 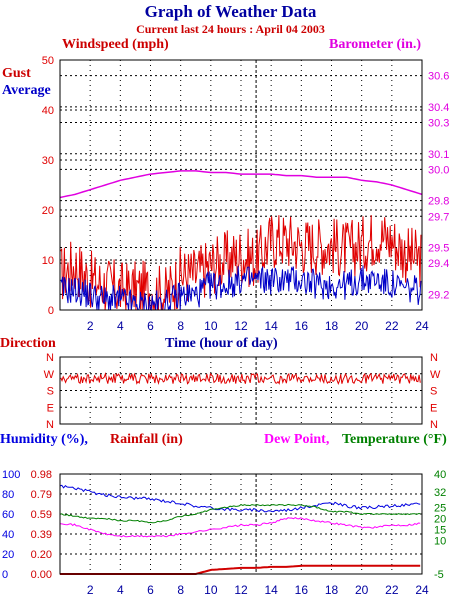 I want to click on x-tick-label-bottom: 18, so click(x=332, y=590).